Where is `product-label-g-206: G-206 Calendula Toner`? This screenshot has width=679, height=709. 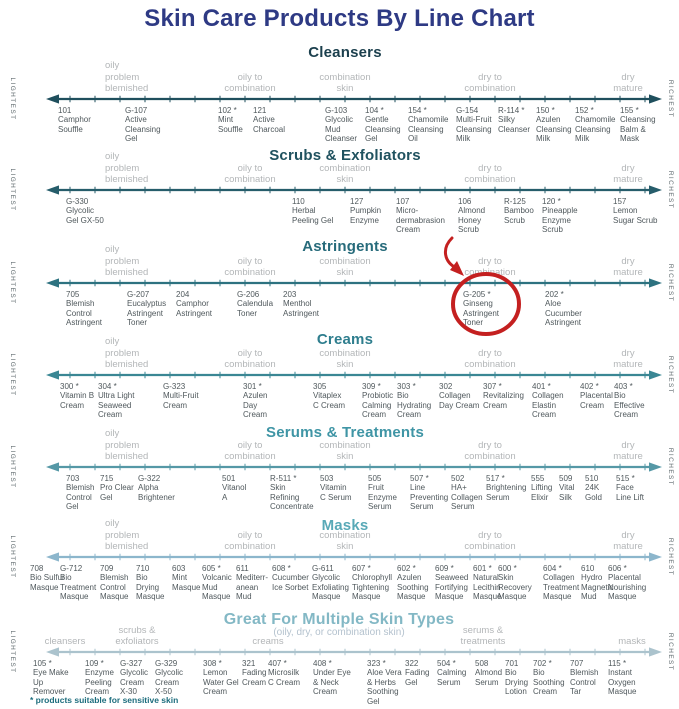
product-label-g-206: G-206 Calendula Toner is located at coordinates (255, 304).